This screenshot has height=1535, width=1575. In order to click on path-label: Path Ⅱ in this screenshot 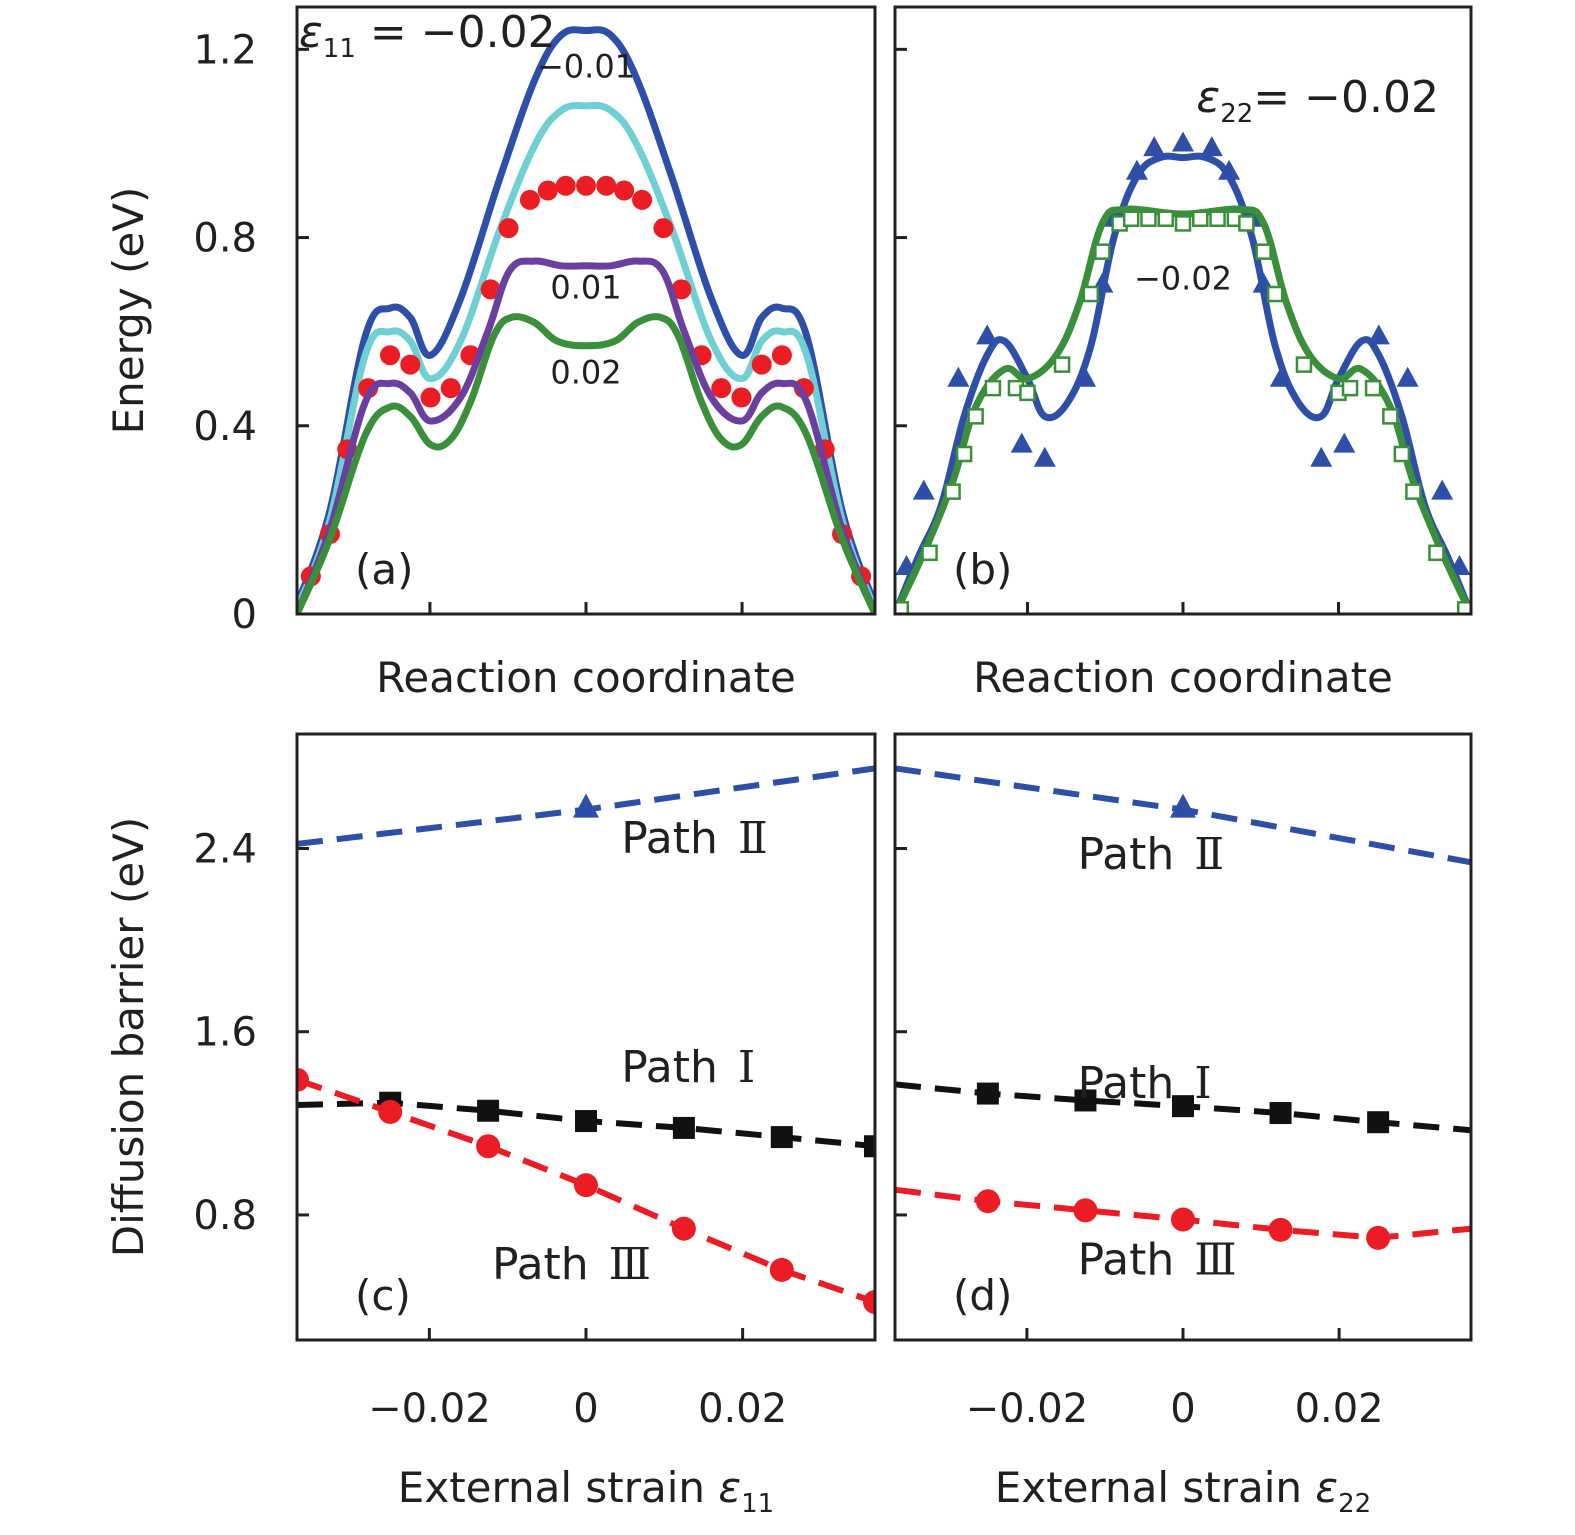, I will do `click(1151, 854)`.